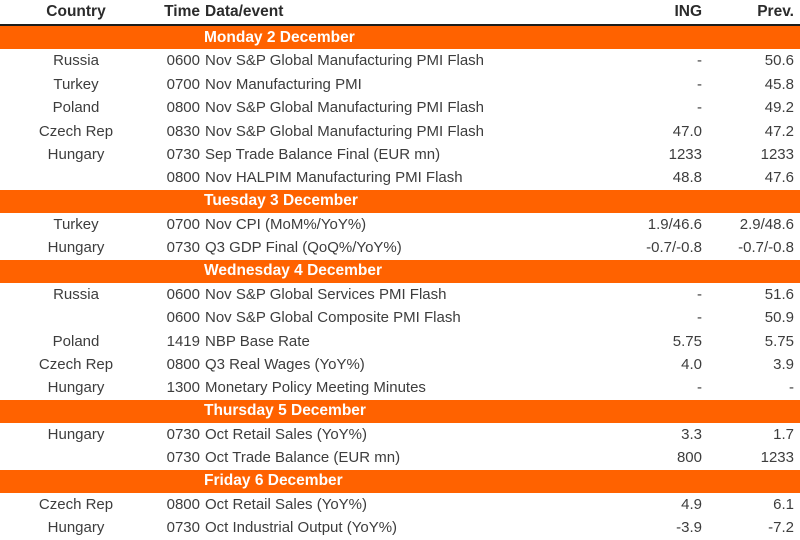 This screenshot has width=800, height=540. I want to click on prev-cell: -7.2, so click(781, 528).